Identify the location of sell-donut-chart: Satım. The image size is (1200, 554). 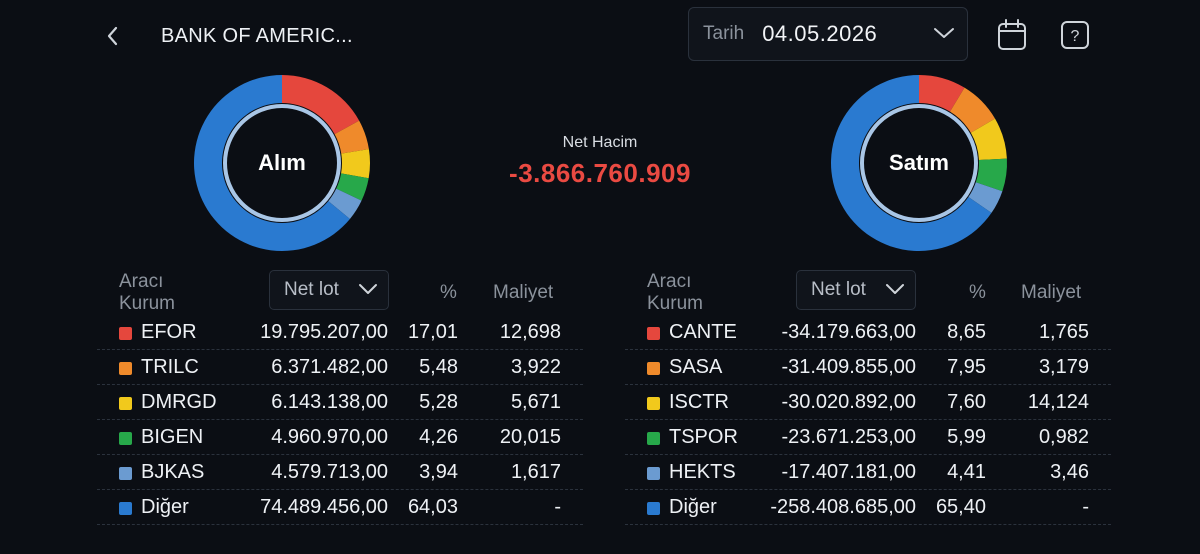
(919, 163).